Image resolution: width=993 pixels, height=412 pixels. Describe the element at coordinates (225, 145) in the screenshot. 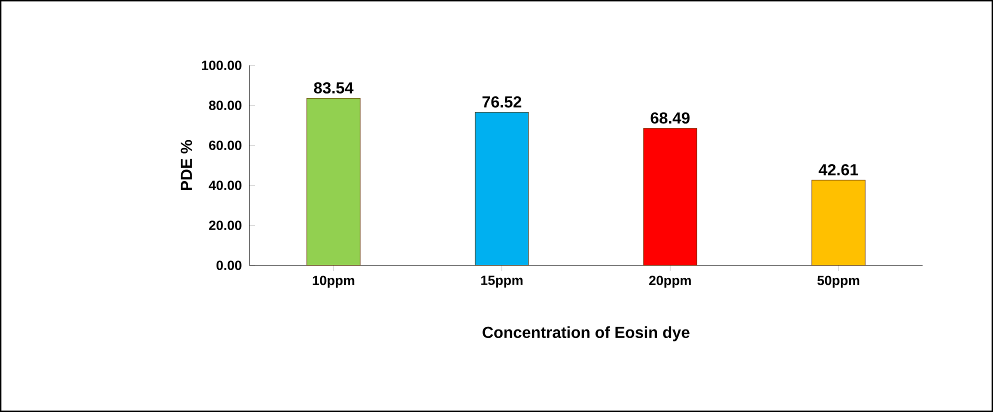

I see `y-tick-label: 60.00` at that location.